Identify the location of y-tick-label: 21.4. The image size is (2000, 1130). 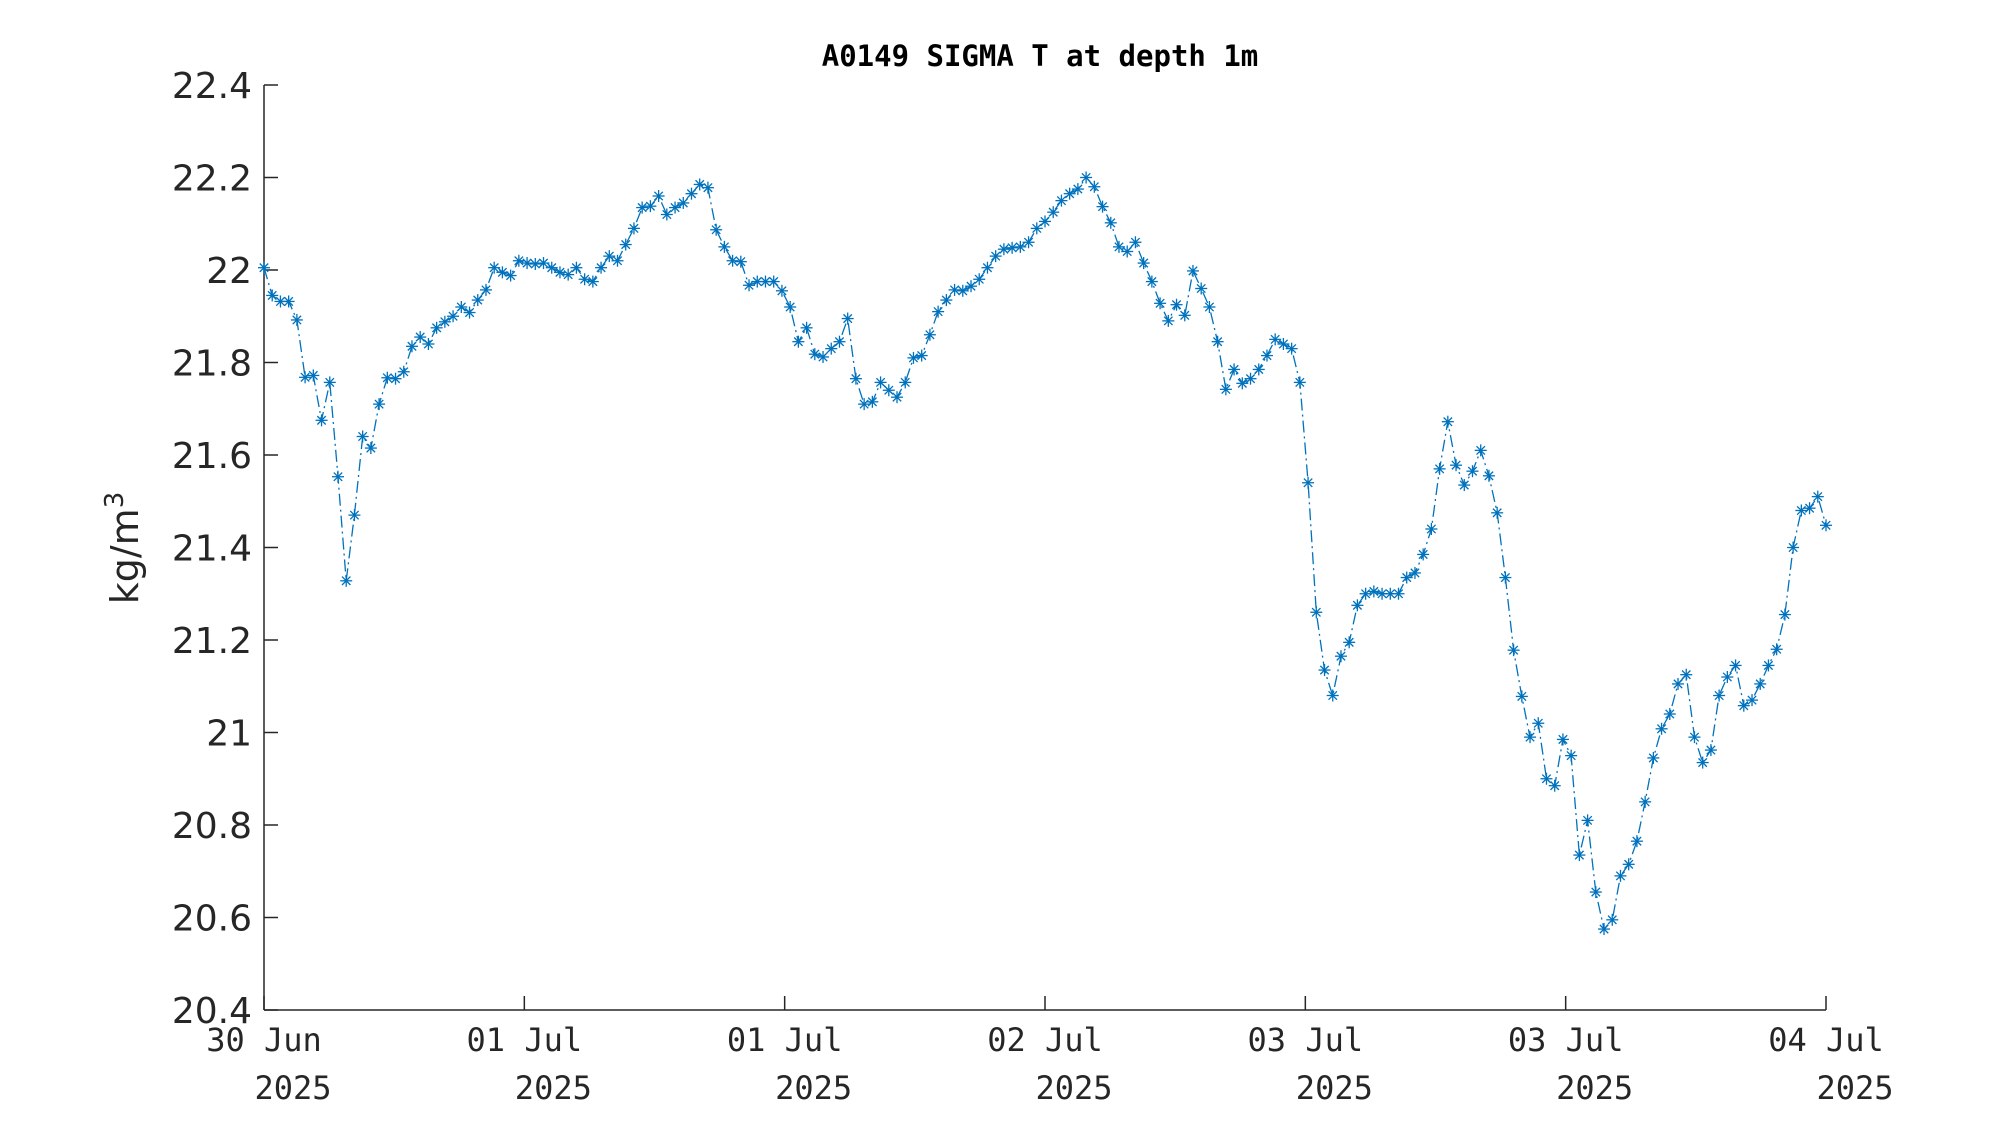
(212, 549).